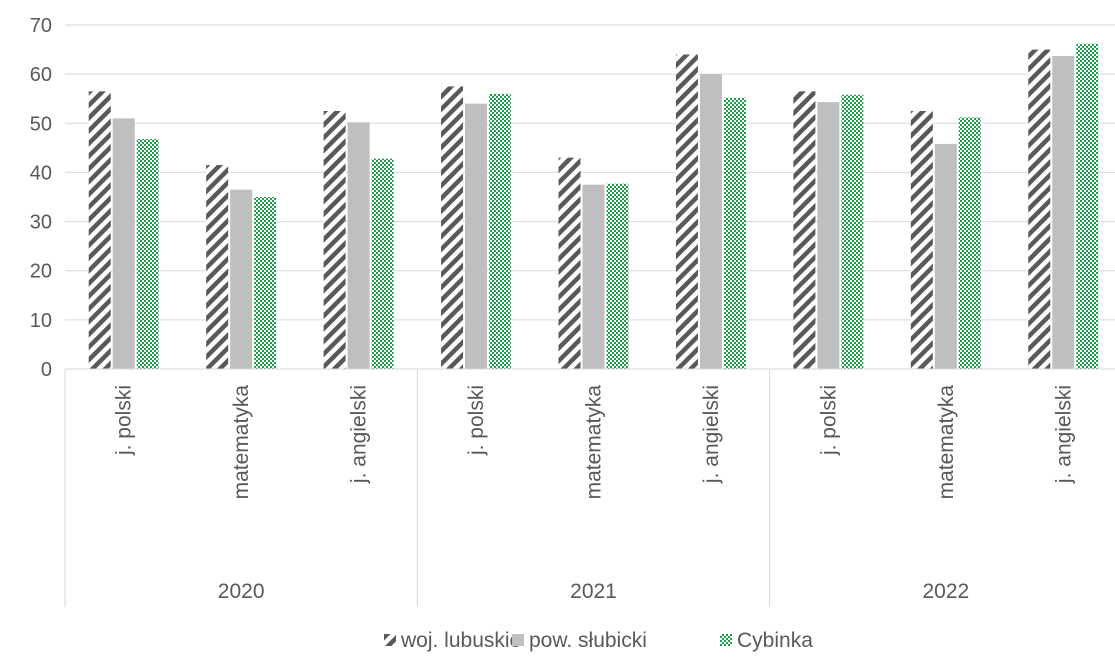  What do you see at coordinates (593, 591) in the screenshot?
I see `group-label: 2021` at bounding box center [593, 591].